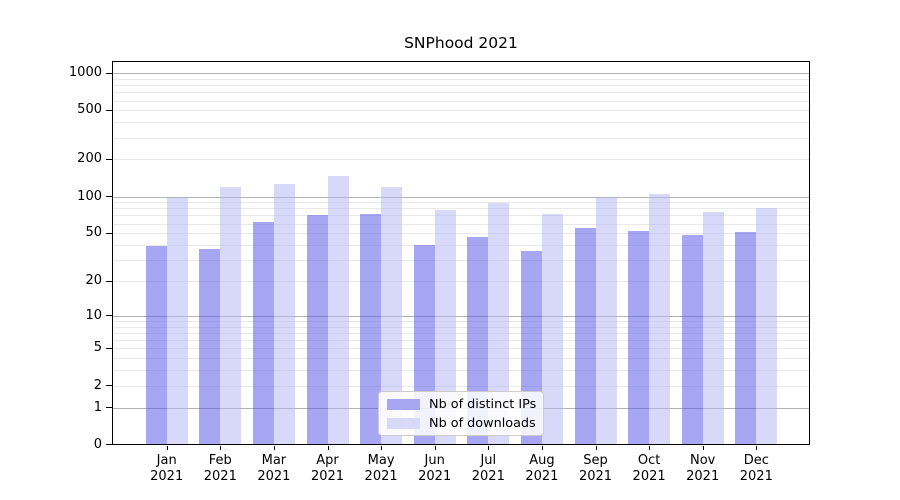 The width and height of the screenshot is (900, 500). I want to click on y-tick-label: 10, so click(93, 315).